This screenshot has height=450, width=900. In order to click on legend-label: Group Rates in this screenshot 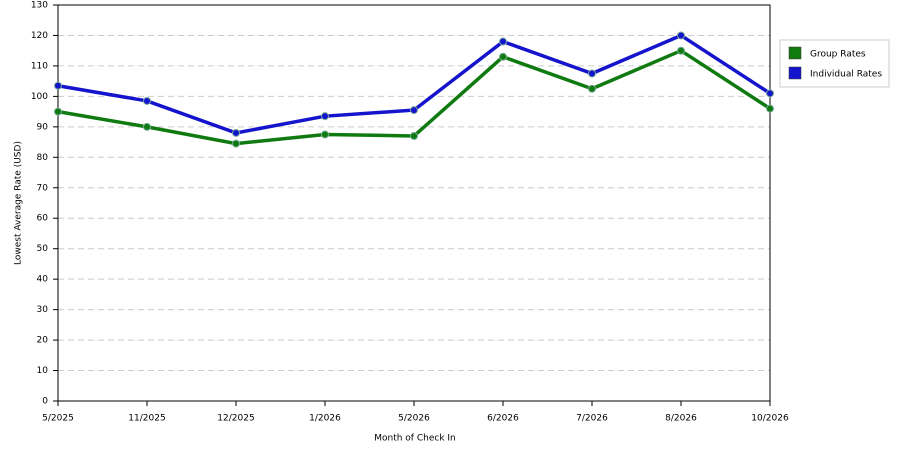, I will do `click(838, 55)`.